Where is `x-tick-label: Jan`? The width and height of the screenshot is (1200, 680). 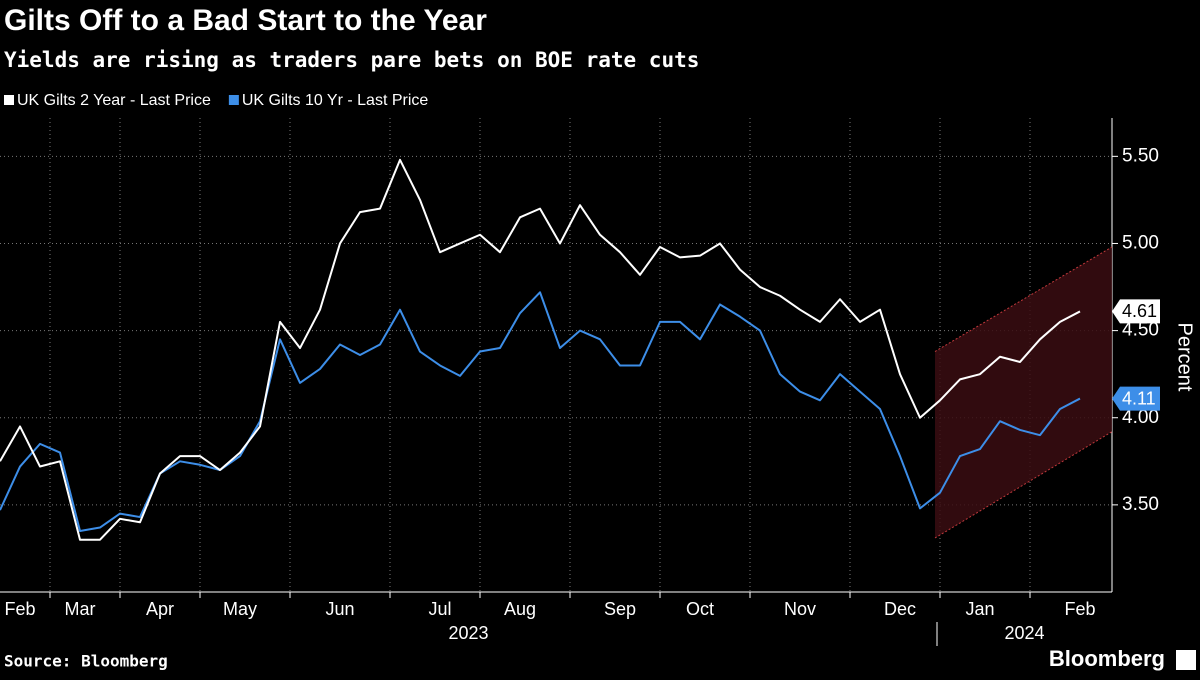 x-tick-label: Jan is located at coordinates (979, 609).